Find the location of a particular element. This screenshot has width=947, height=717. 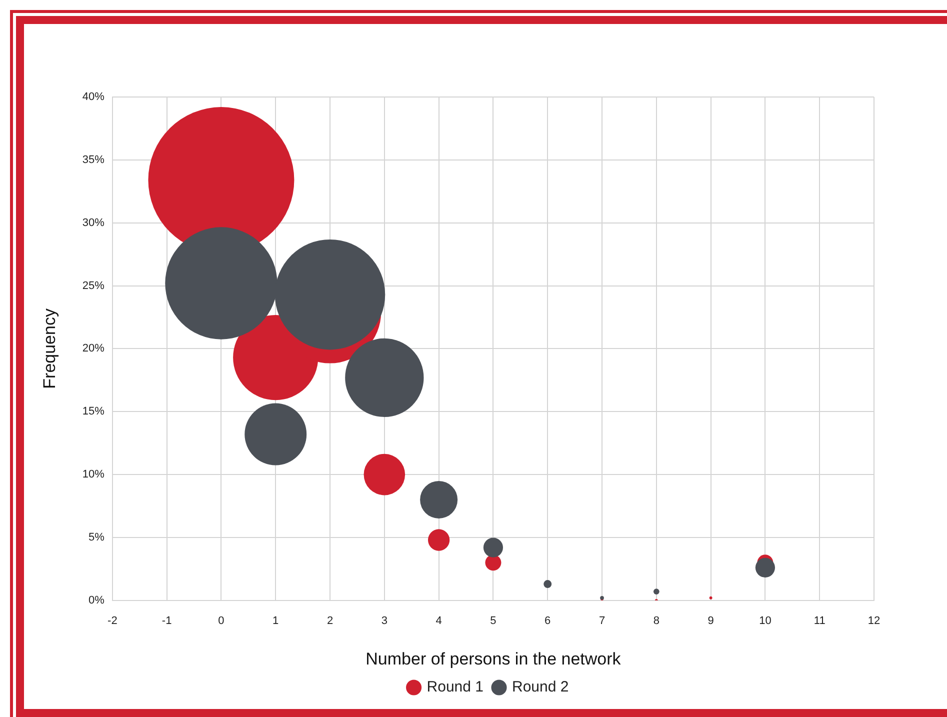

x-tick-label: 6 is located at coordinates (547, 621).